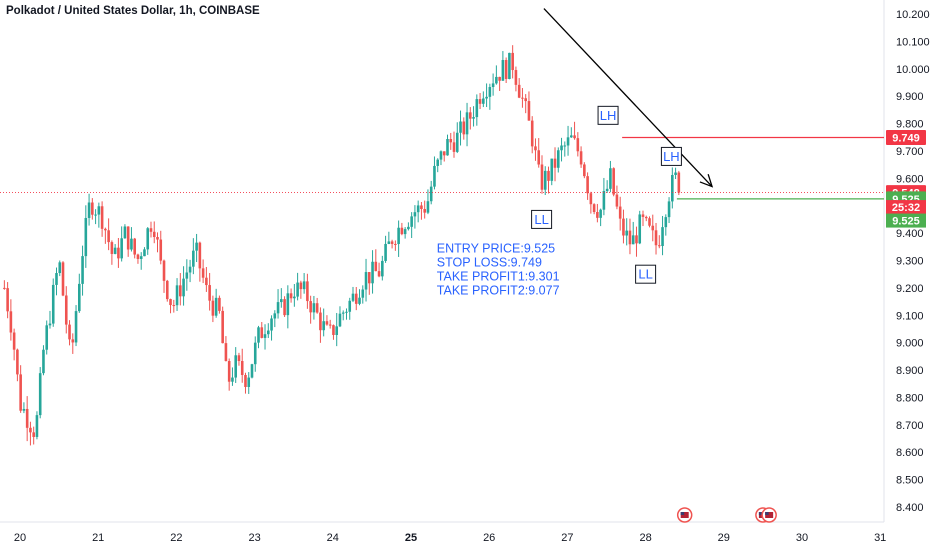 This screenshot has width=932, height=555. What do you see at coordinates (628, 97) in the screenshot?
I see `trend-arrow-line` at bounding box center [628, 97].